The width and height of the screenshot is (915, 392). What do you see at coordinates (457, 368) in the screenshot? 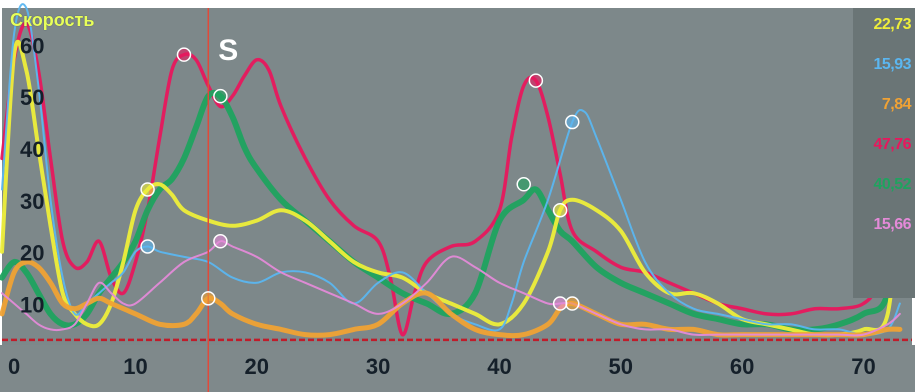
I see `x-axis-band` at bounding box center [457, 368].